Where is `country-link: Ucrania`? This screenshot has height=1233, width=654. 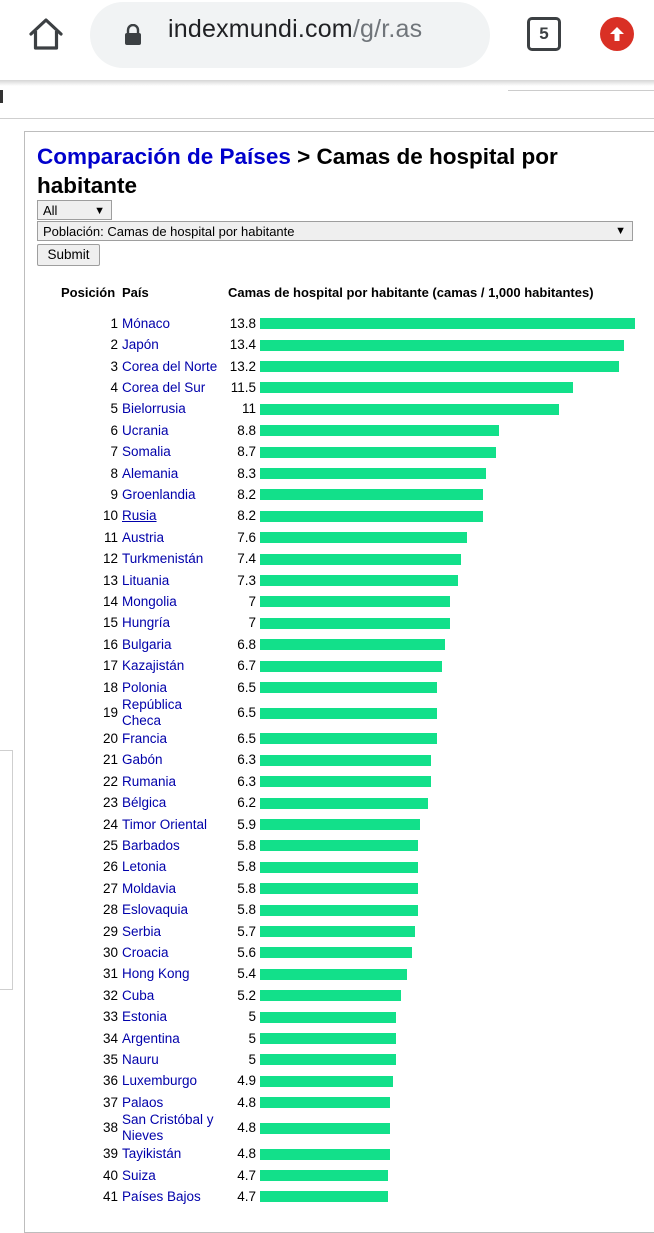 country-link: Ucrania is located at coordinates (145, 430).